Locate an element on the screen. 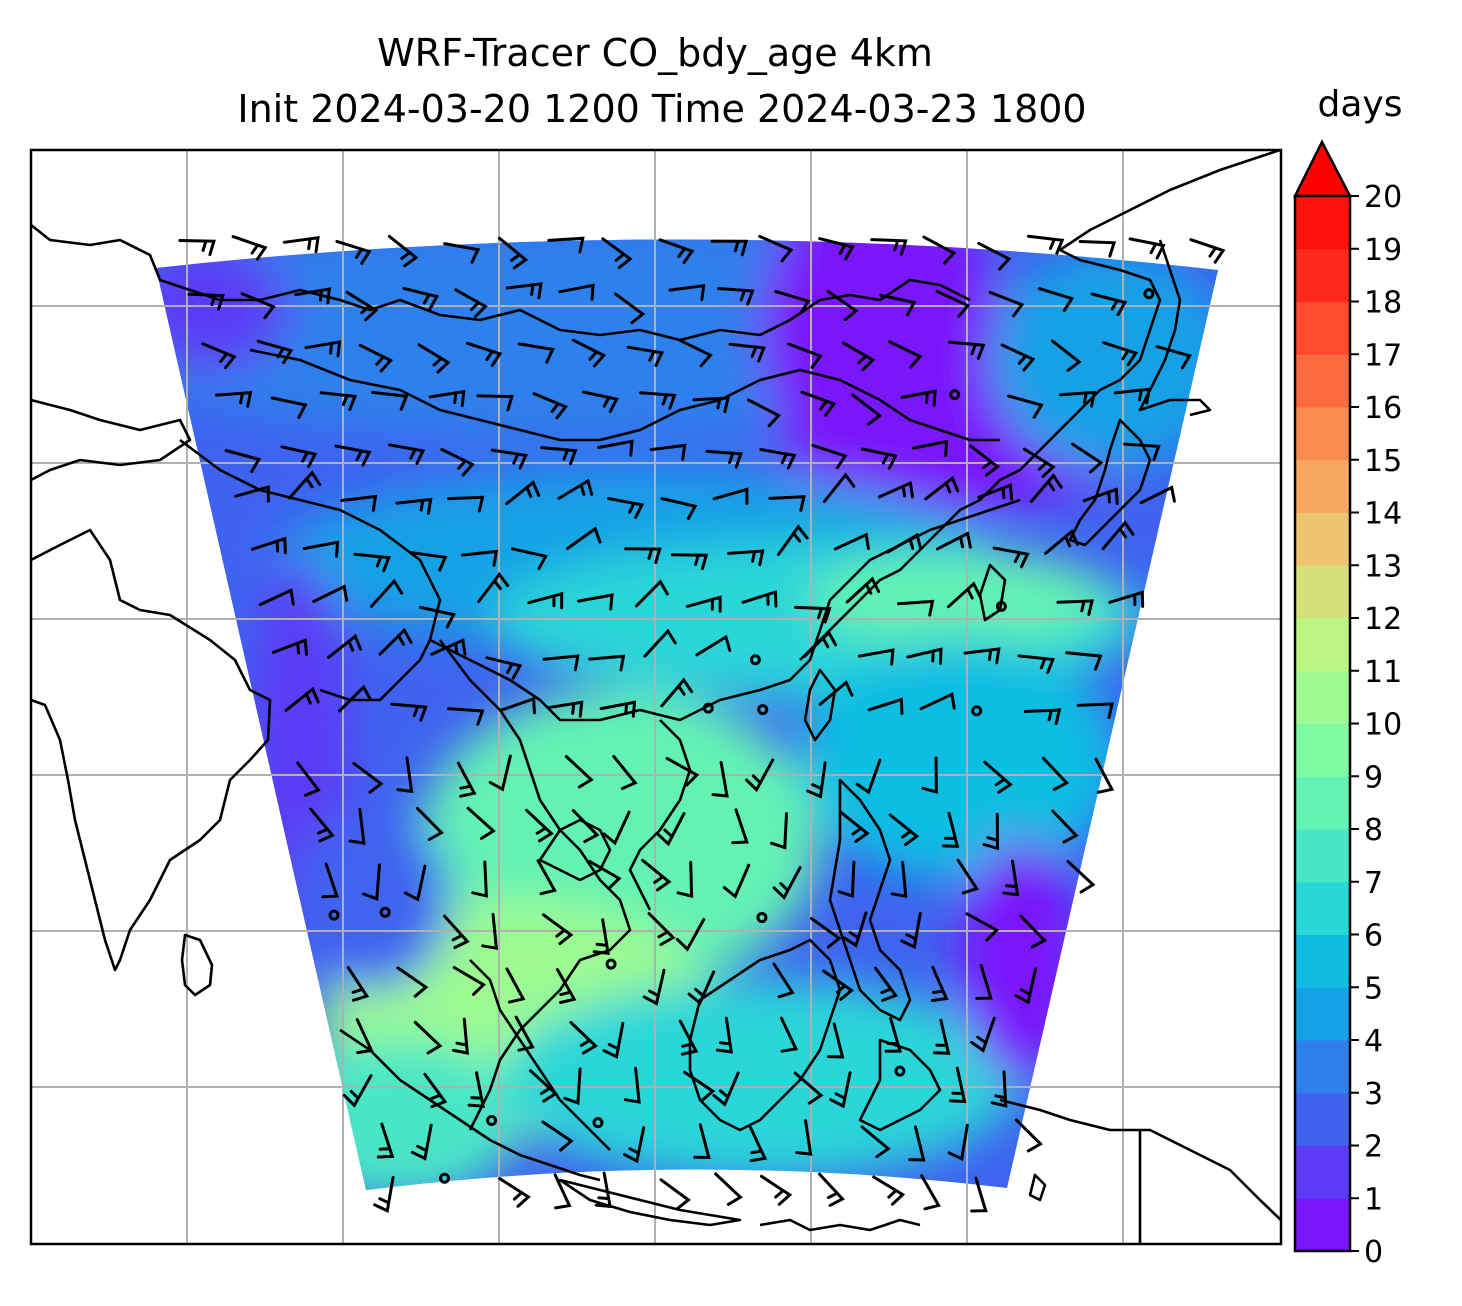 The height and width of the screenshot is (1306, 1462). coast-borneo is located at coordinates (765, 1035).